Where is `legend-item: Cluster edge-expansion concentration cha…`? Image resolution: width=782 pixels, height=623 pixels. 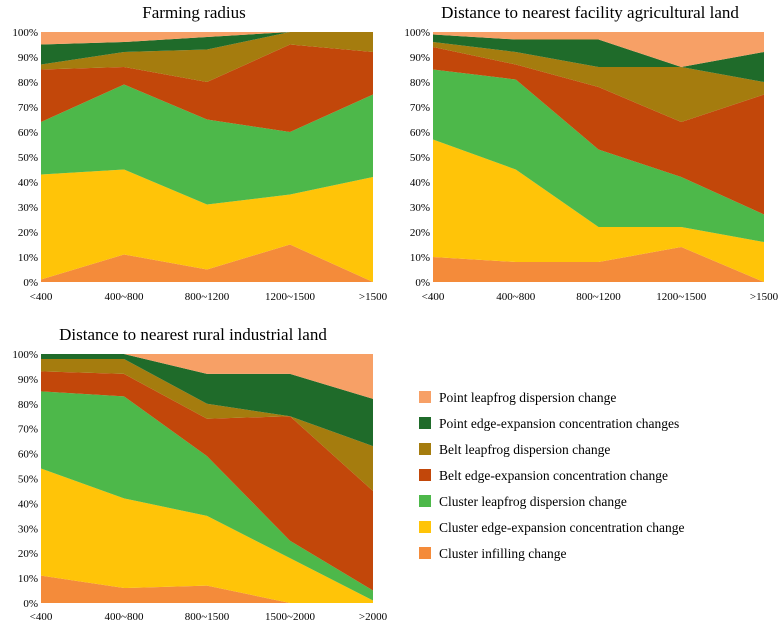 legend-item: Cluster edge-expansion concentration cha… is located at coordinates (552, 527).